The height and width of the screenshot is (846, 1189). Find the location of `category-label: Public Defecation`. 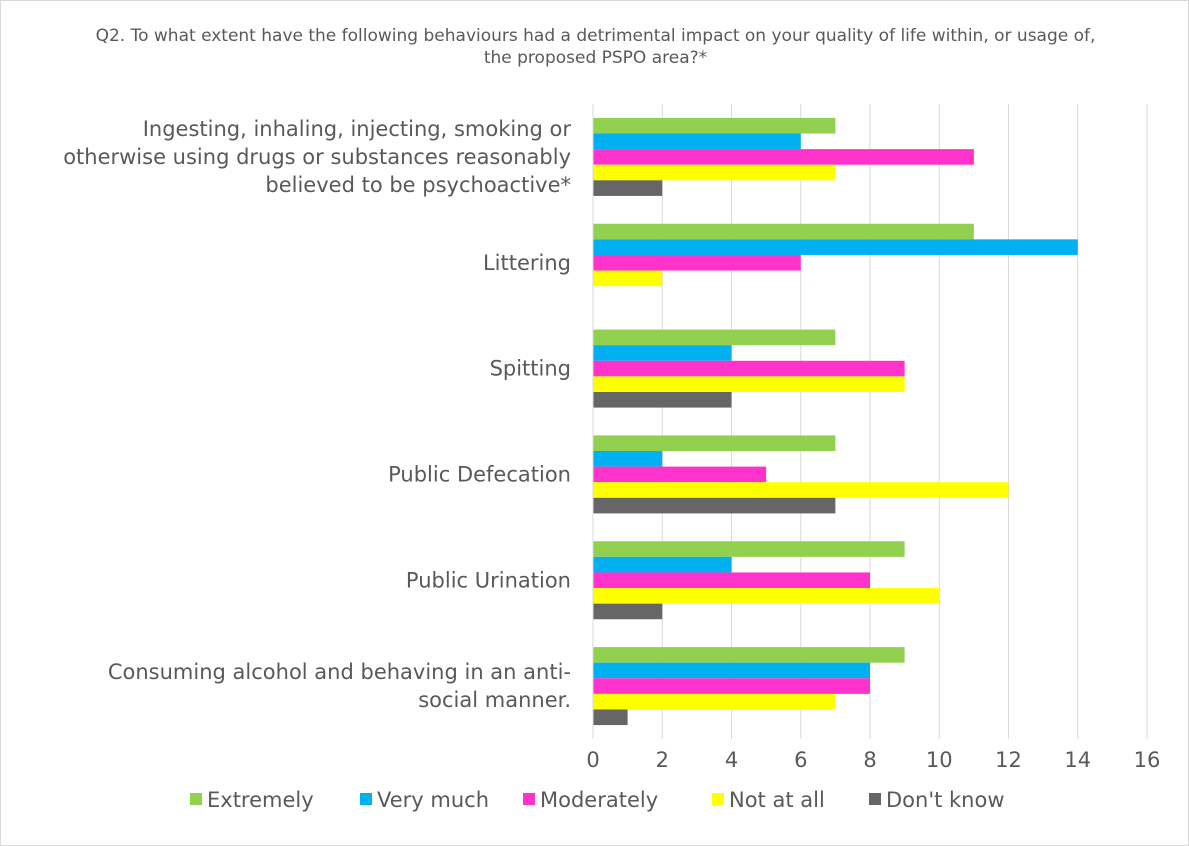

category-label: Public Defecation is located at coordinates (479, 474).